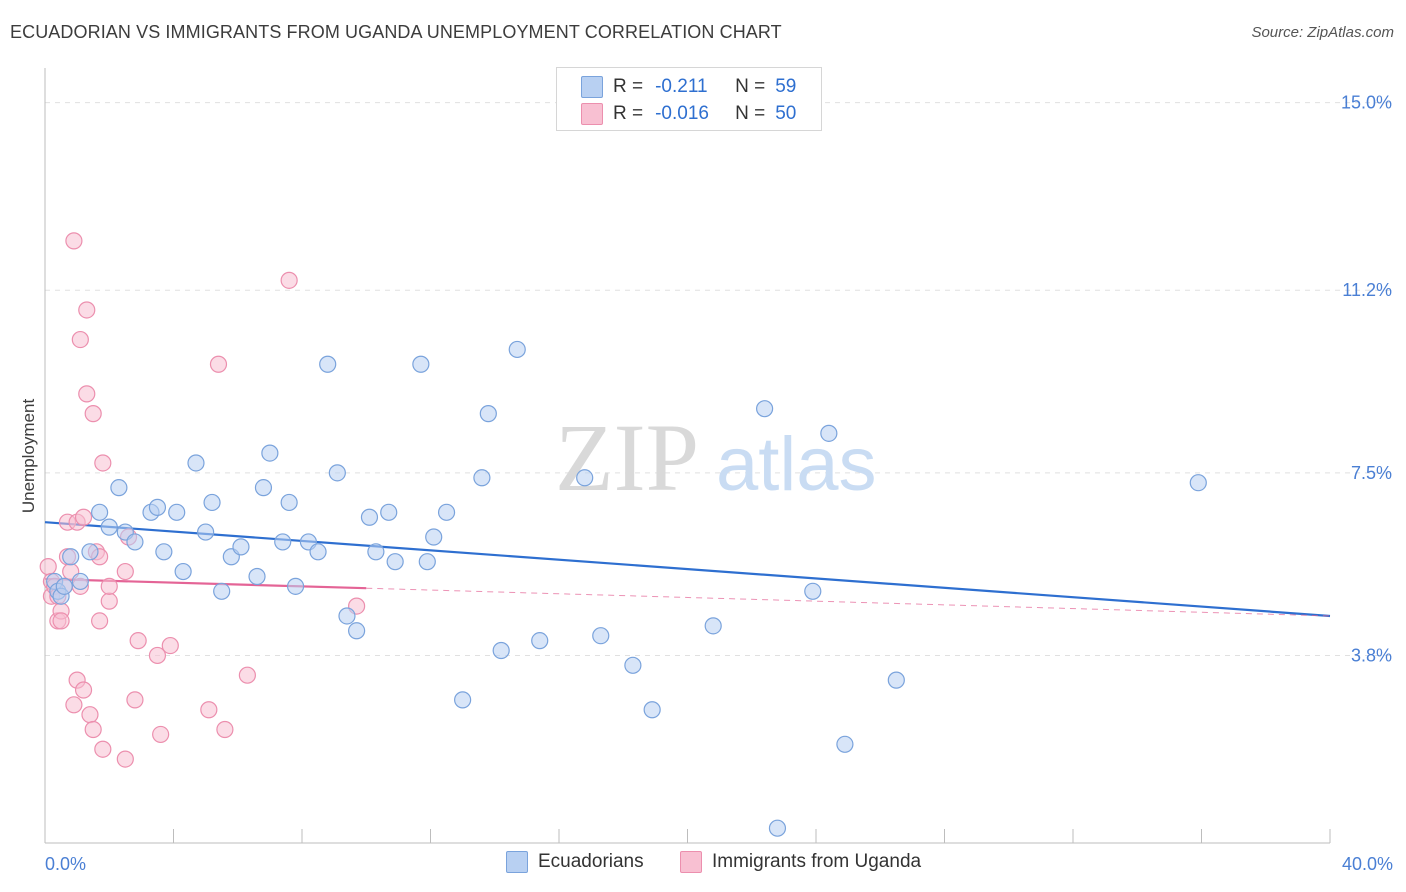 This screenshot has height=892, width=1406. I want to click on trendline-uganda, so click(205, 583).